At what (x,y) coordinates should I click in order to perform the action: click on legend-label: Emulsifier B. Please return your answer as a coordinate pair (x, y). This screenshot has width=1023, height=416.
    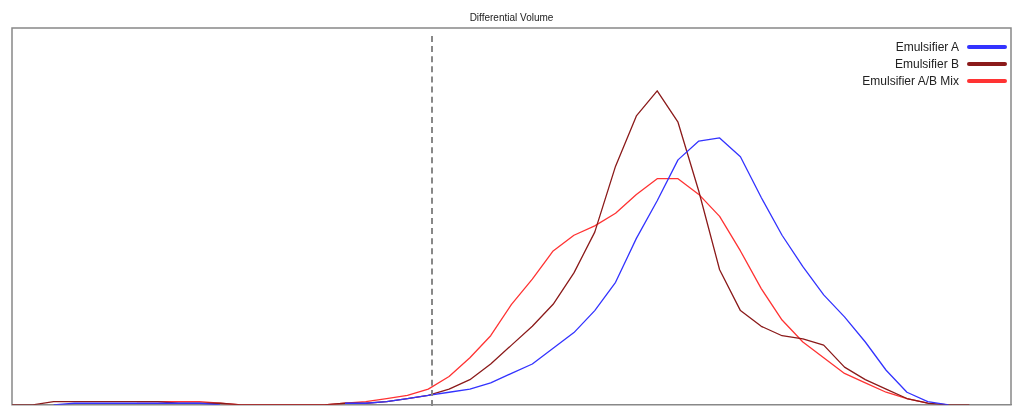
    Looking at the image, I should click on (926, 63).